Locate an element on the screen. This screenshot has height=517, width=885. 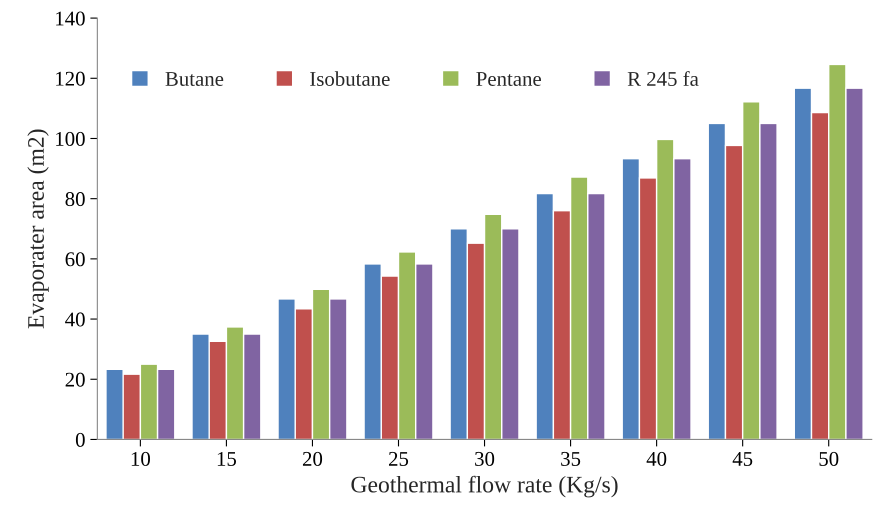
x-tick-label: 35 is located at coordinates (570, 459).